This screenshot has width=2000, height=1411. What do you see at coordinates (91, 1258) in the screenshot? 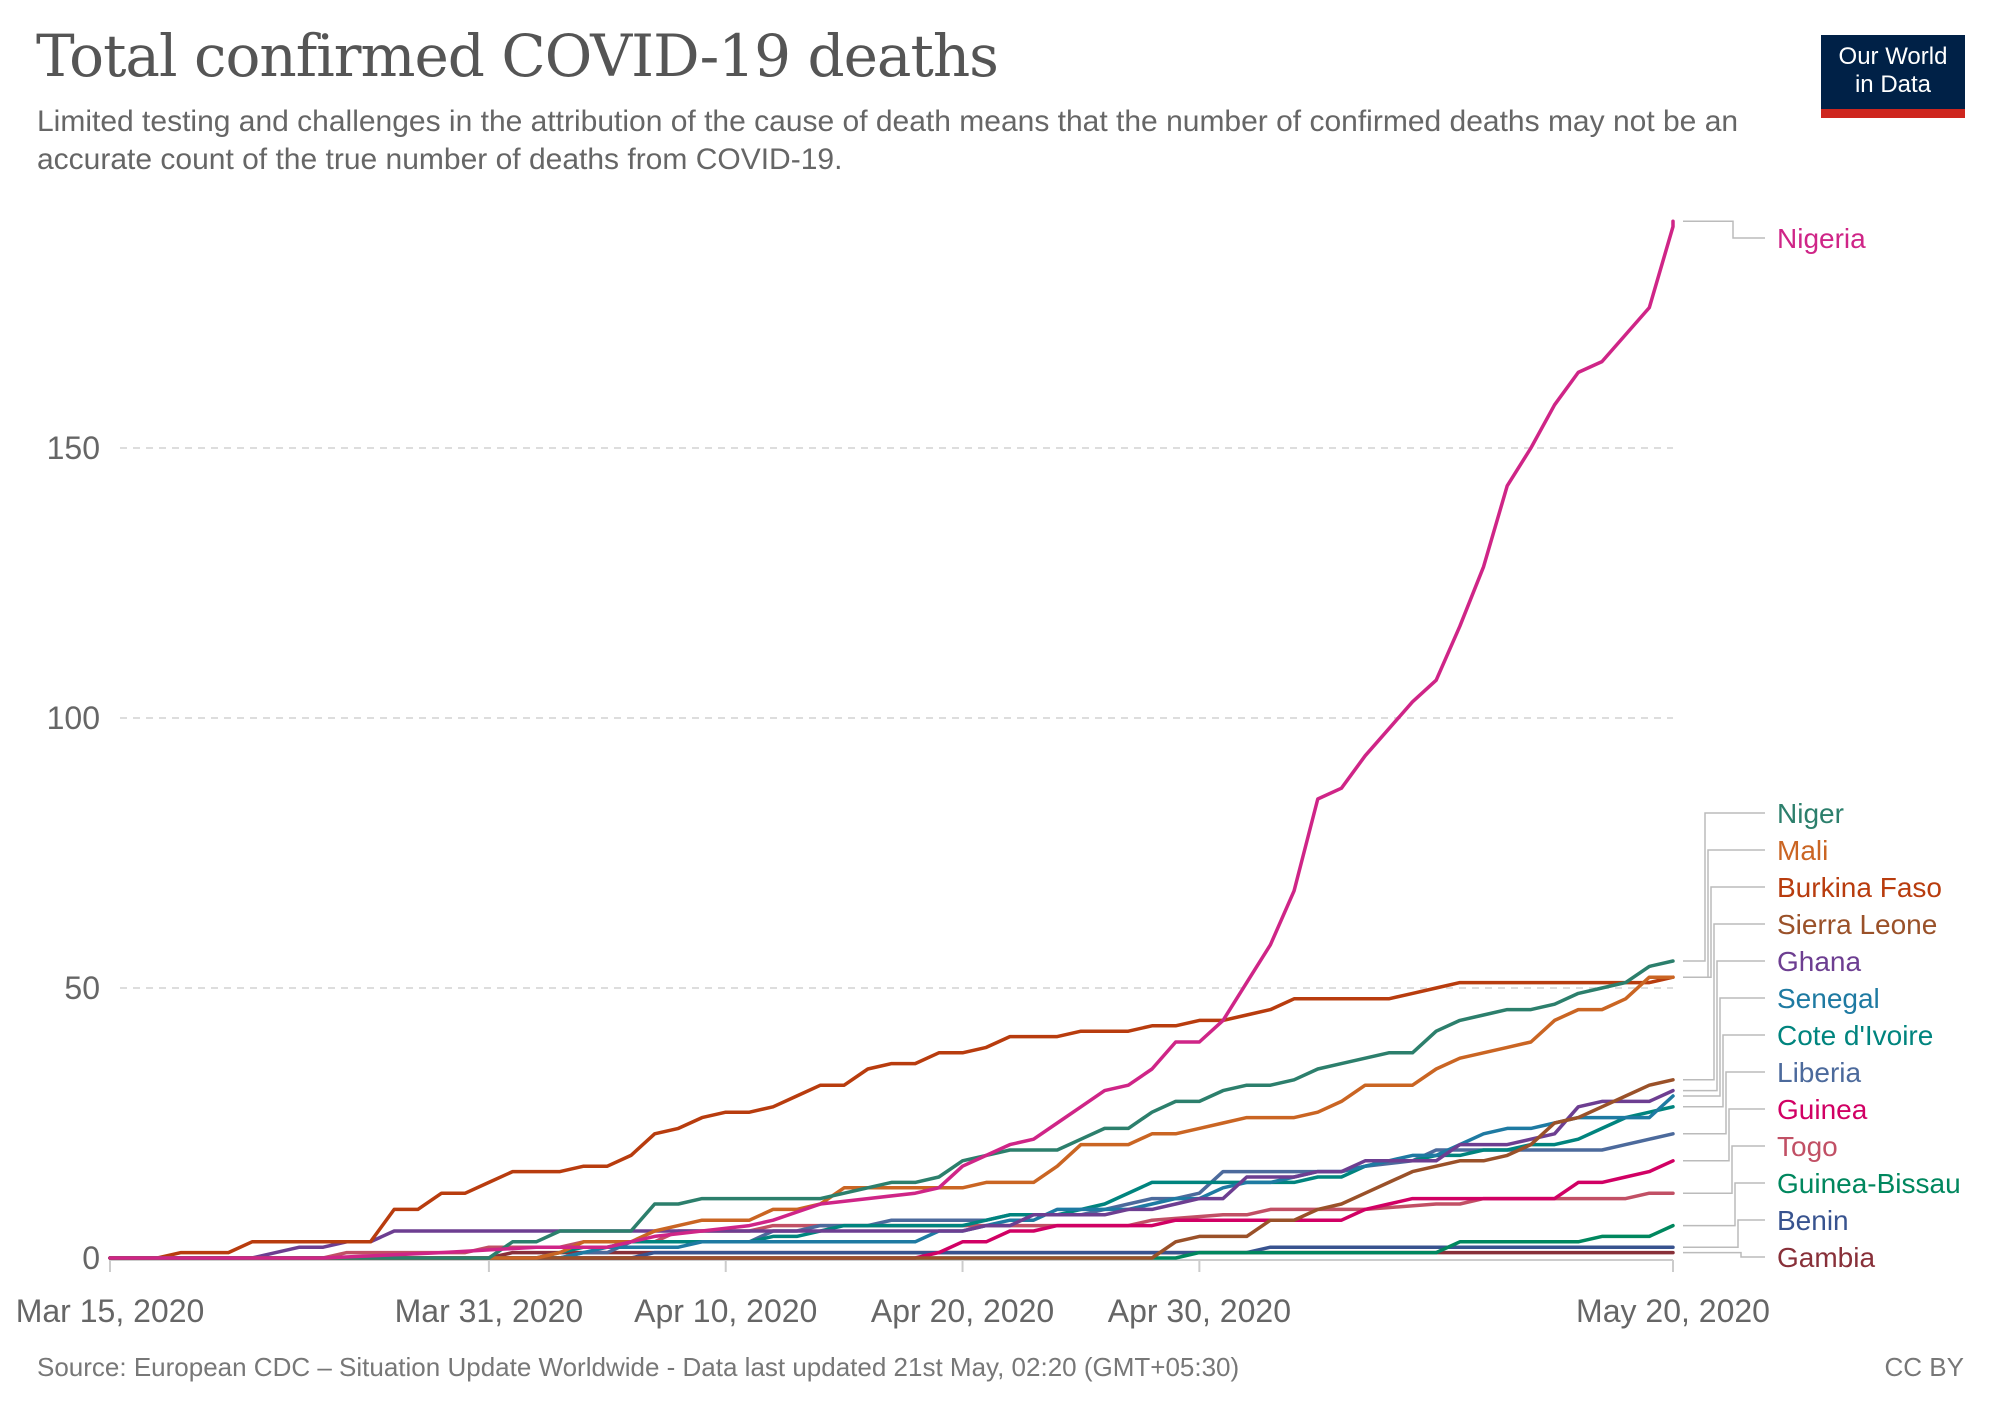
I see `y-tick-label: 0` at bounding box center [91, 1258].